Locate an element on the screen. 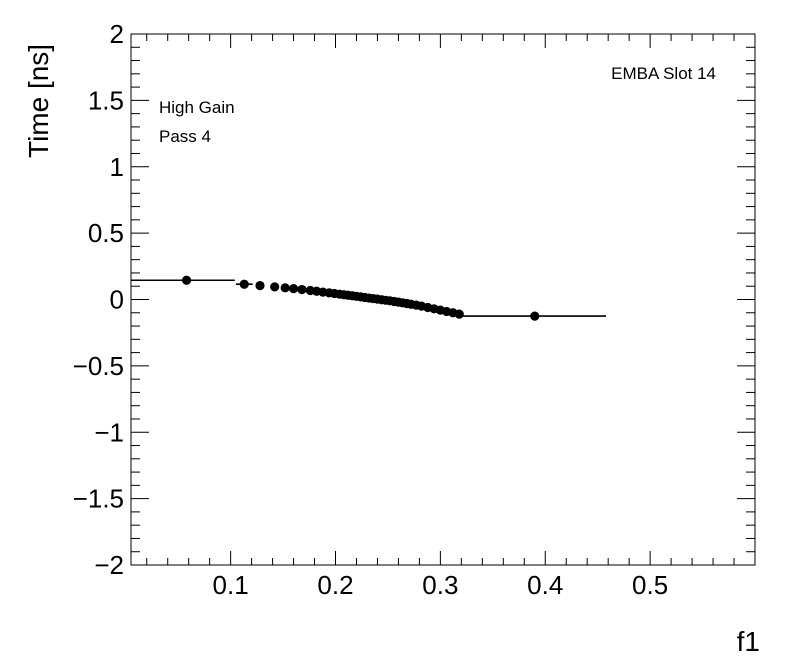 This screenshot has height=672, width=796. data-points is located at coordinates (369, 298).